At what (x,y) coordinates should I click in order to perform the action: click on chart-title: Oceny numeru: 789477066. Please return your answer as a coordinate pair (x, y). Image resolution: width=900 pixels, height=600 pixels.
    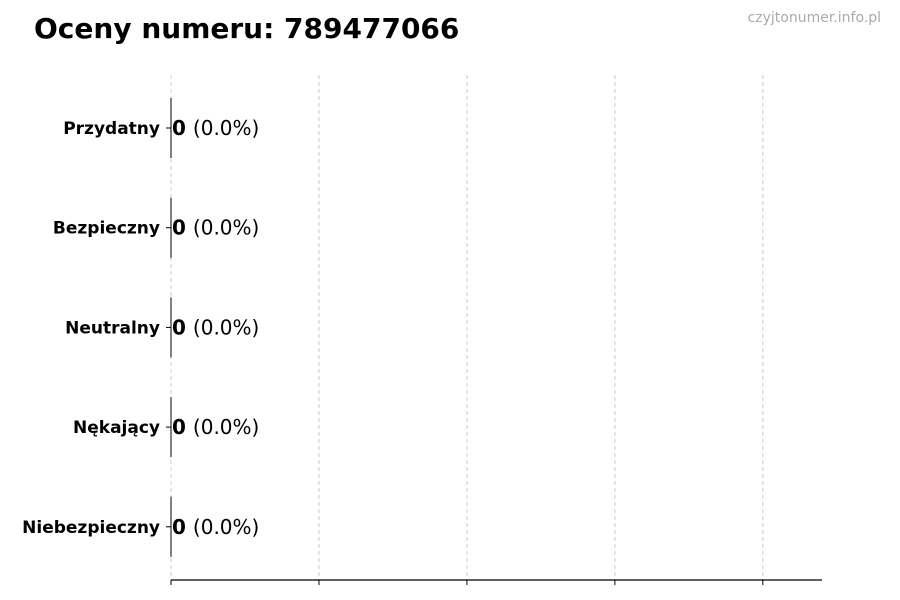
    Looking at the image, I should click on (247, 28).